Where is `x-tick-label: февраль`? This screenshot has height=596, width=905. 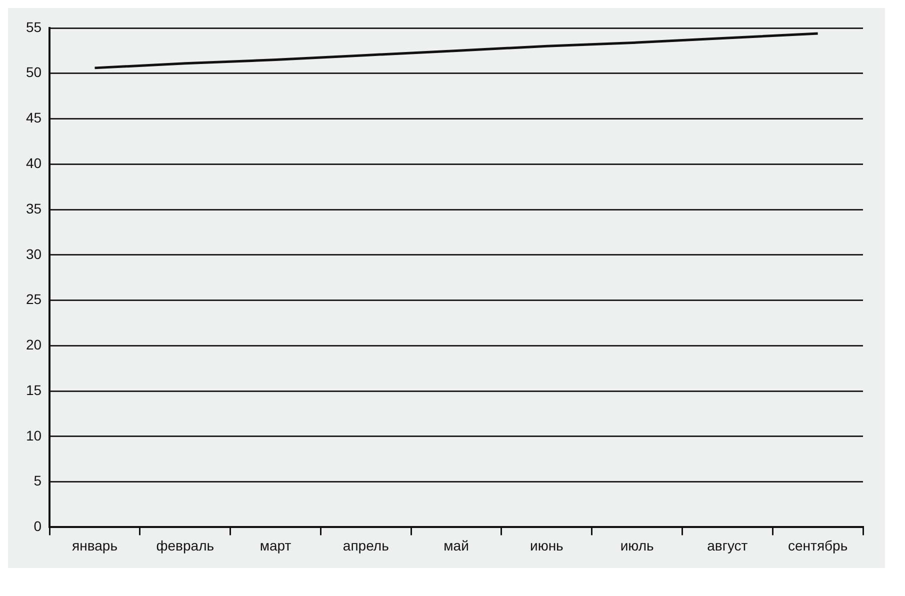 x-tick-label: февраль is located at coordinates (185, 545).